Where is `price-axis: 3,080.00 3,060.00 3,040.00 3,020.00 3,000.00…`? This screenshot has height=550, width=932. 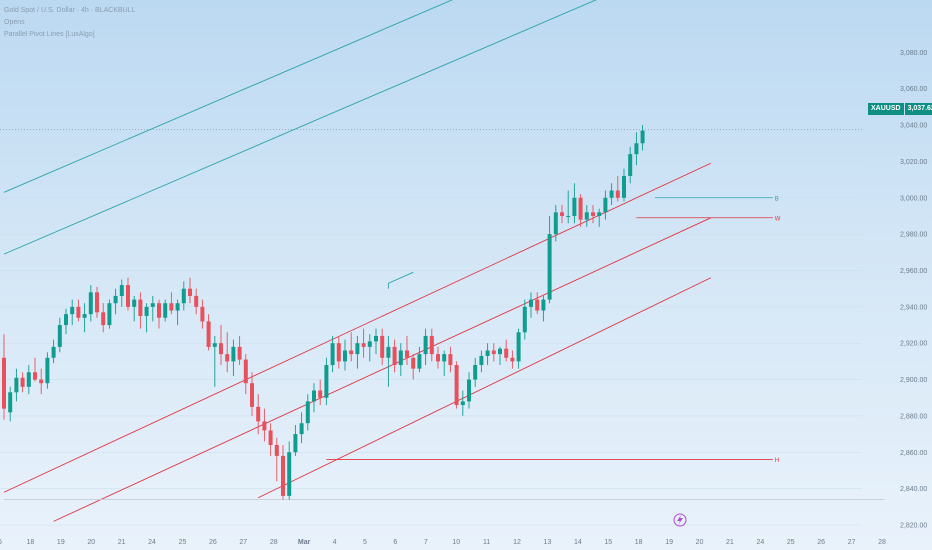 price-axis: 3,080.00 3,060.00 3,040.00 3,020.00 3,000.00… is located at coordinates (913, 290).